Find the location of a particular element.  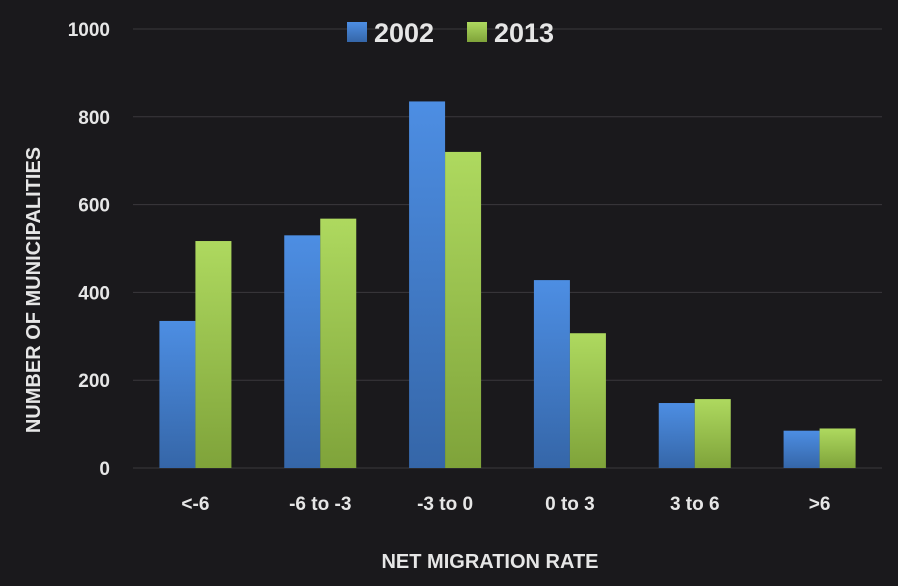

x-tick-label: -6 to -3 is located at coordinates (320, 504).